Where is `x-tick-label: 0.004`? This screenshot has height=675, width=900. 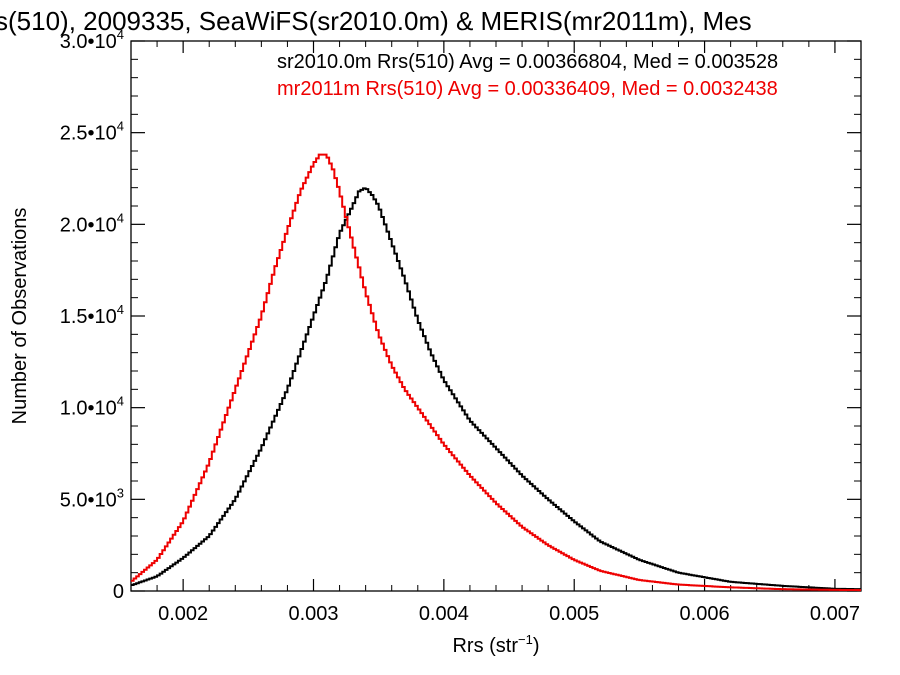
x-tick-label: 0.004 is located at coordinates (444, 614).